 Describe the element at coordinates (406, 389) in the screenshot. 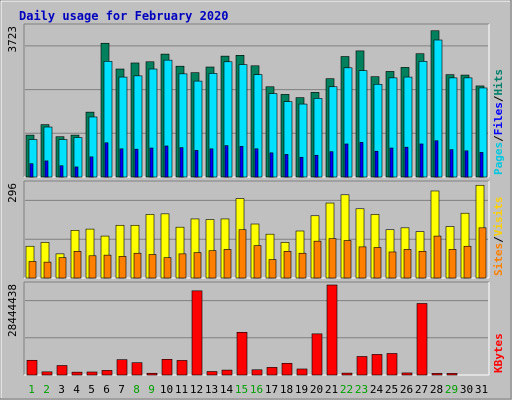

I see `x-tick-label-26: 26` at that location.